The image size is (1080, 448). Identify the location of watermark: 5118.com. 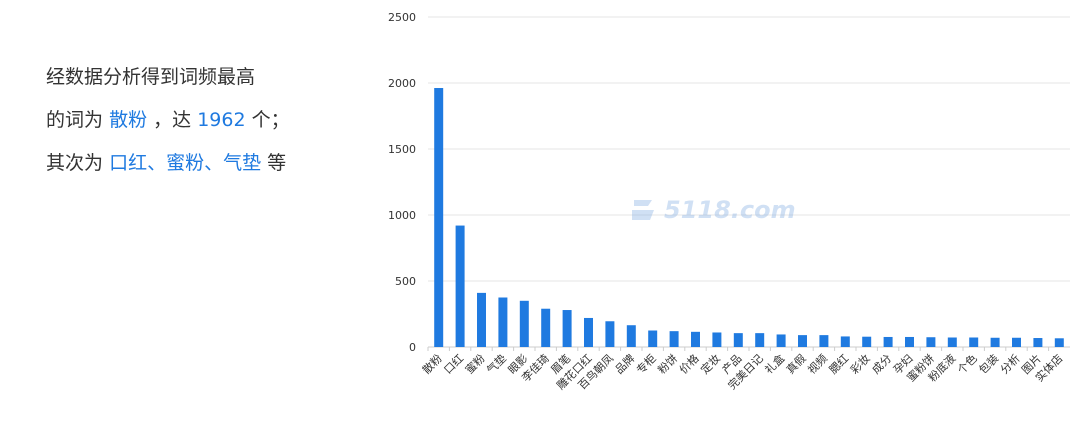
(728, 210).